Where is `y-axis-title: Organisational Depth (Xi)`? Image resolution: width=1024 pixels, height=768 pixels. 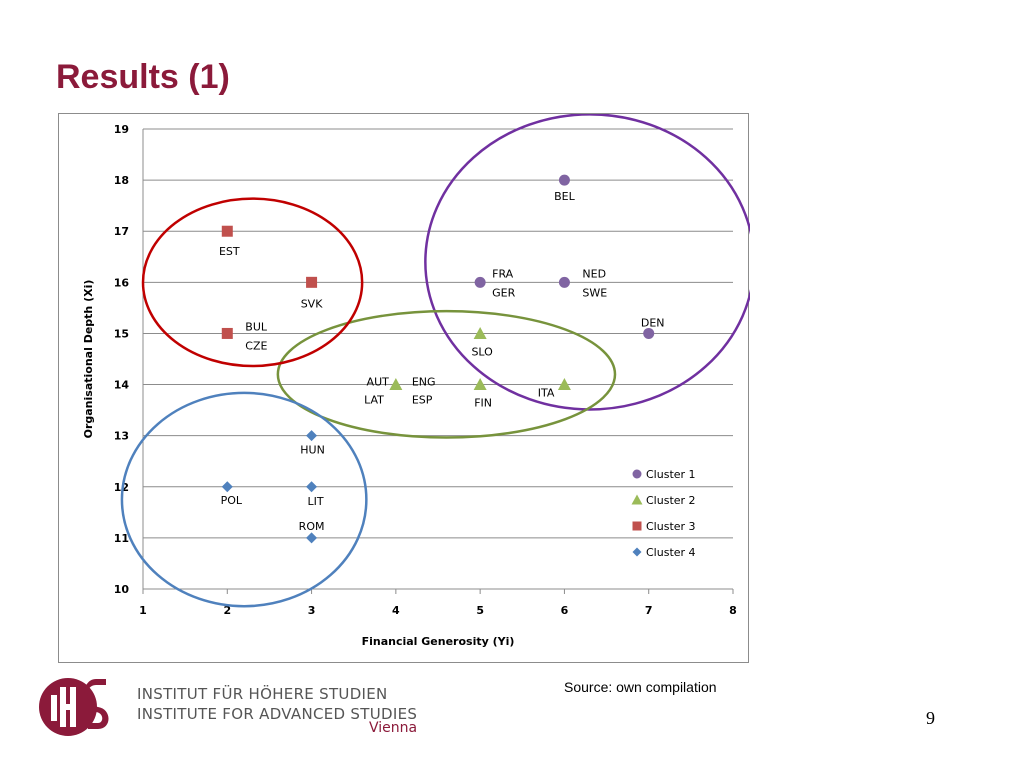
y-axis-title: Organisational Depth (Xi) is located at coordinates (88, 359).